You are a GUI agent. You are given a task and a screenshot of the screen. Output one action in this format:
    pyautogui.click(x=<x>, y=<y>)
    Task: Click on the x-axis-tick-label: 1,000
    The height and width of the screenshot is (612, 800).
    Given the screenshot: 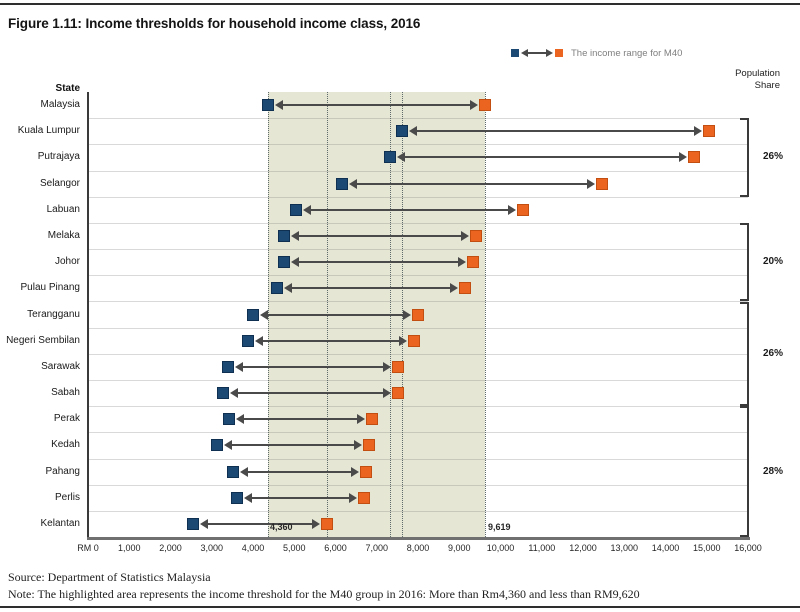 What is the action you would take?
    pyautogui.click(x=129, y=548)
    